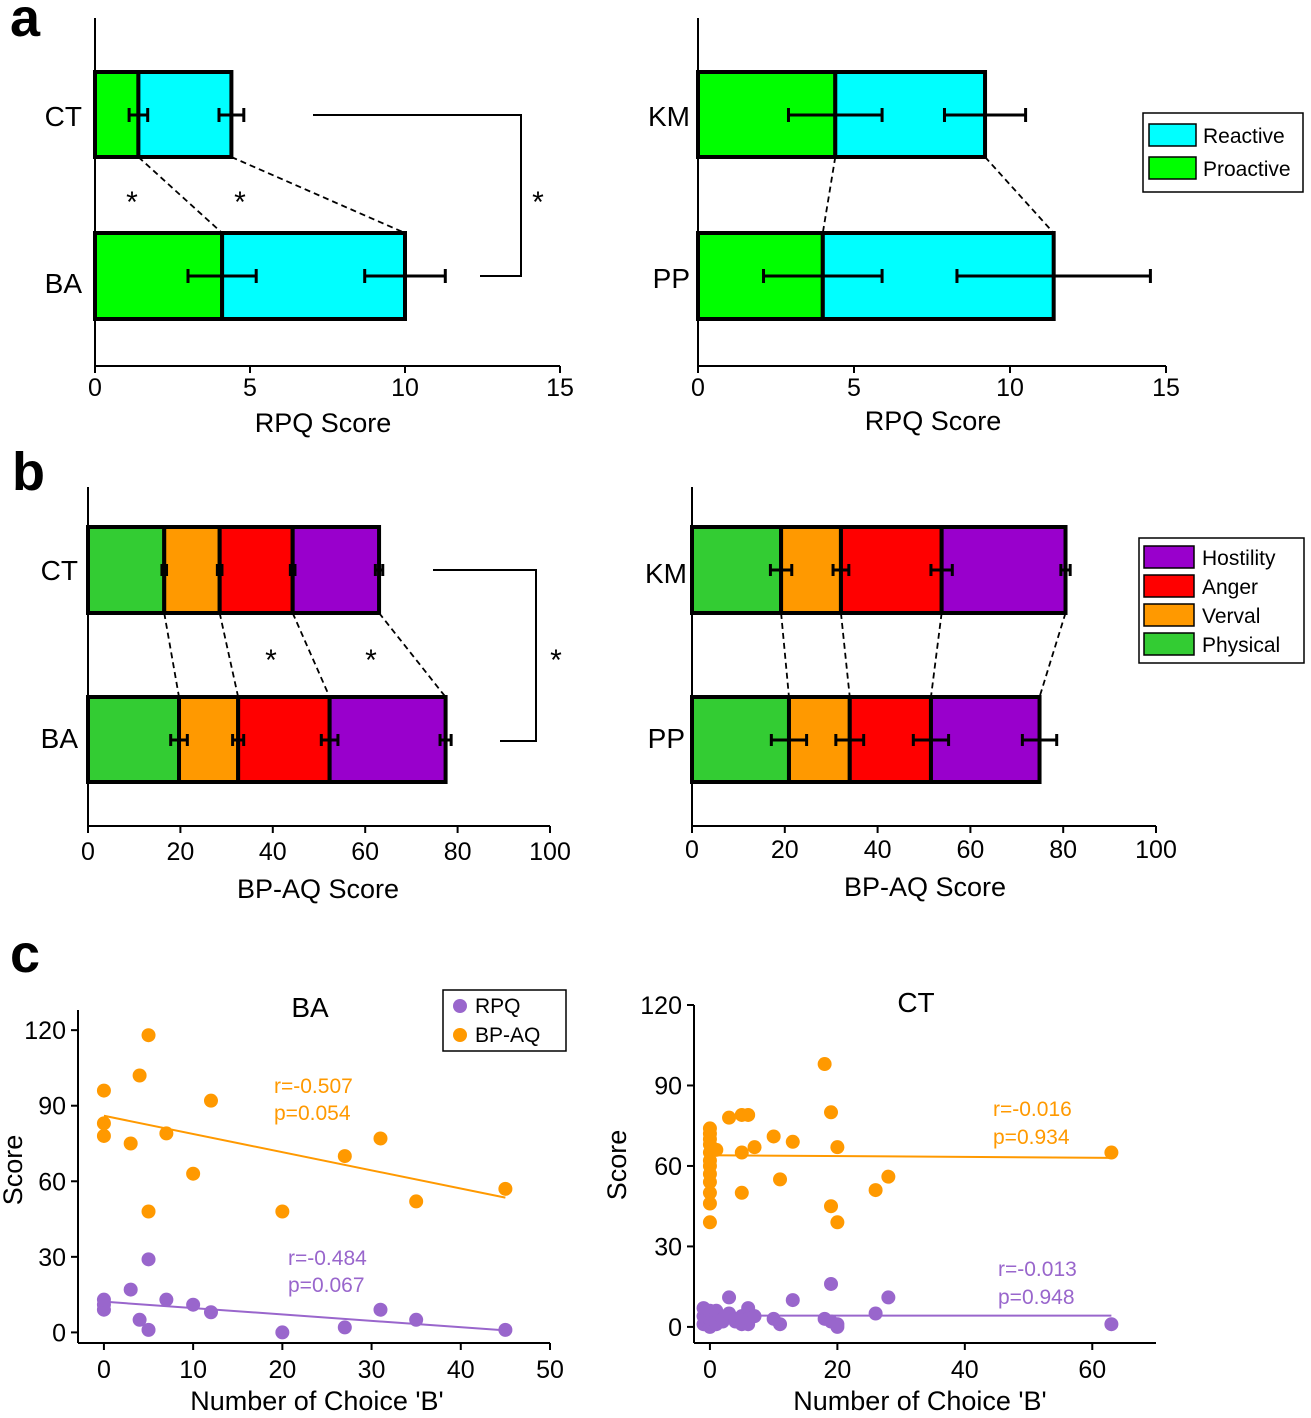  I want to click on y-axis-label: Score, so click(14, 1170).